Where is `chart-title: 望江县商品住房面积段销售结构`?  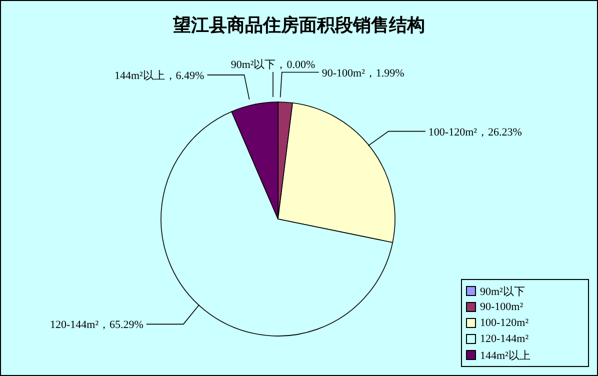
chart-title: 望江县商品住房面积段销售结构 is located at coordinates (299, 25).